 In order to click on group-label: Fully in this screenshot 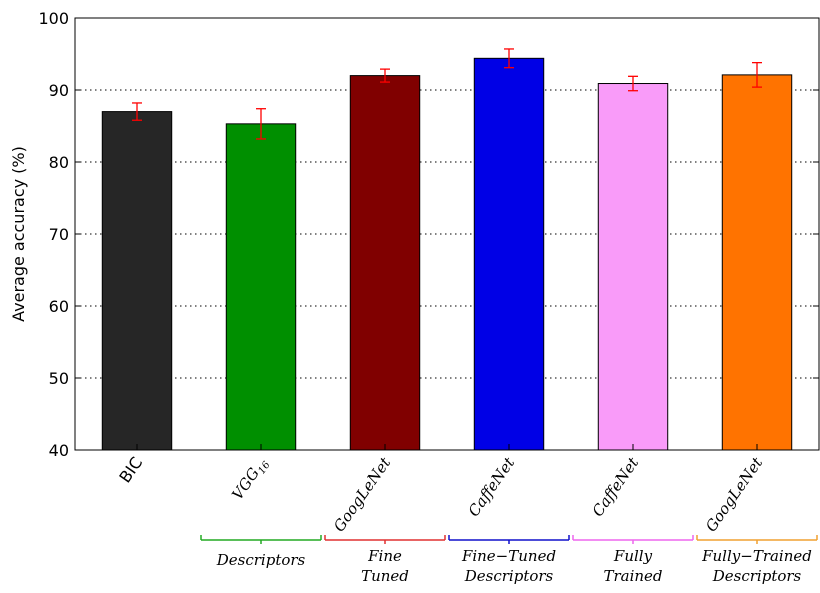, I will do `click(633, 556)`.